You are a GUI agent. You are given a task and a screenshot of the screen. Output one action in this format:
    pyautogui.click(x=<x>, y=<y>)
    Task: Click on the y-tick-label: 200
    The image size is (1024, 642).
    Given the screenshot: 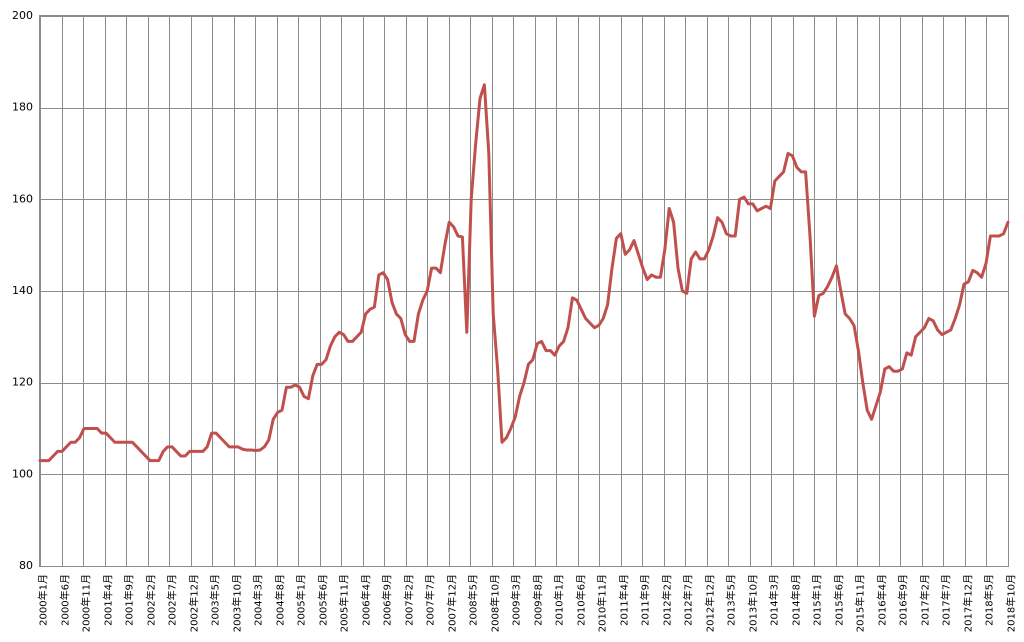 What is the action you would take?
    pyautogui.click(x=22, y=15)
    